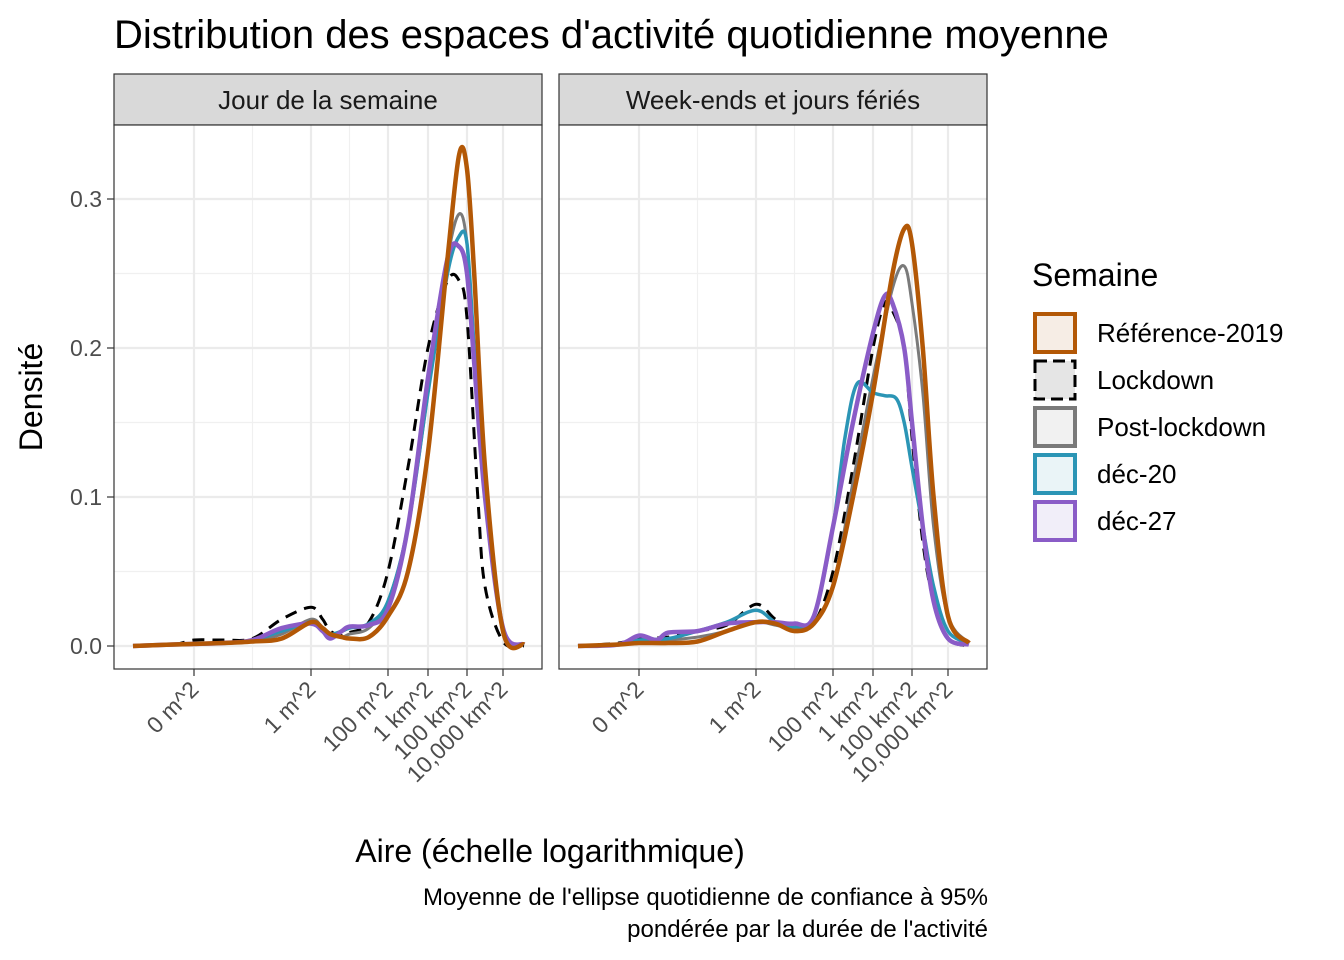 The height and width of the screenshot is (960, 1344). Describe the element at coordinates (86, 497) in the screenshot. I see `y-tick-label: 0.1` at that location.